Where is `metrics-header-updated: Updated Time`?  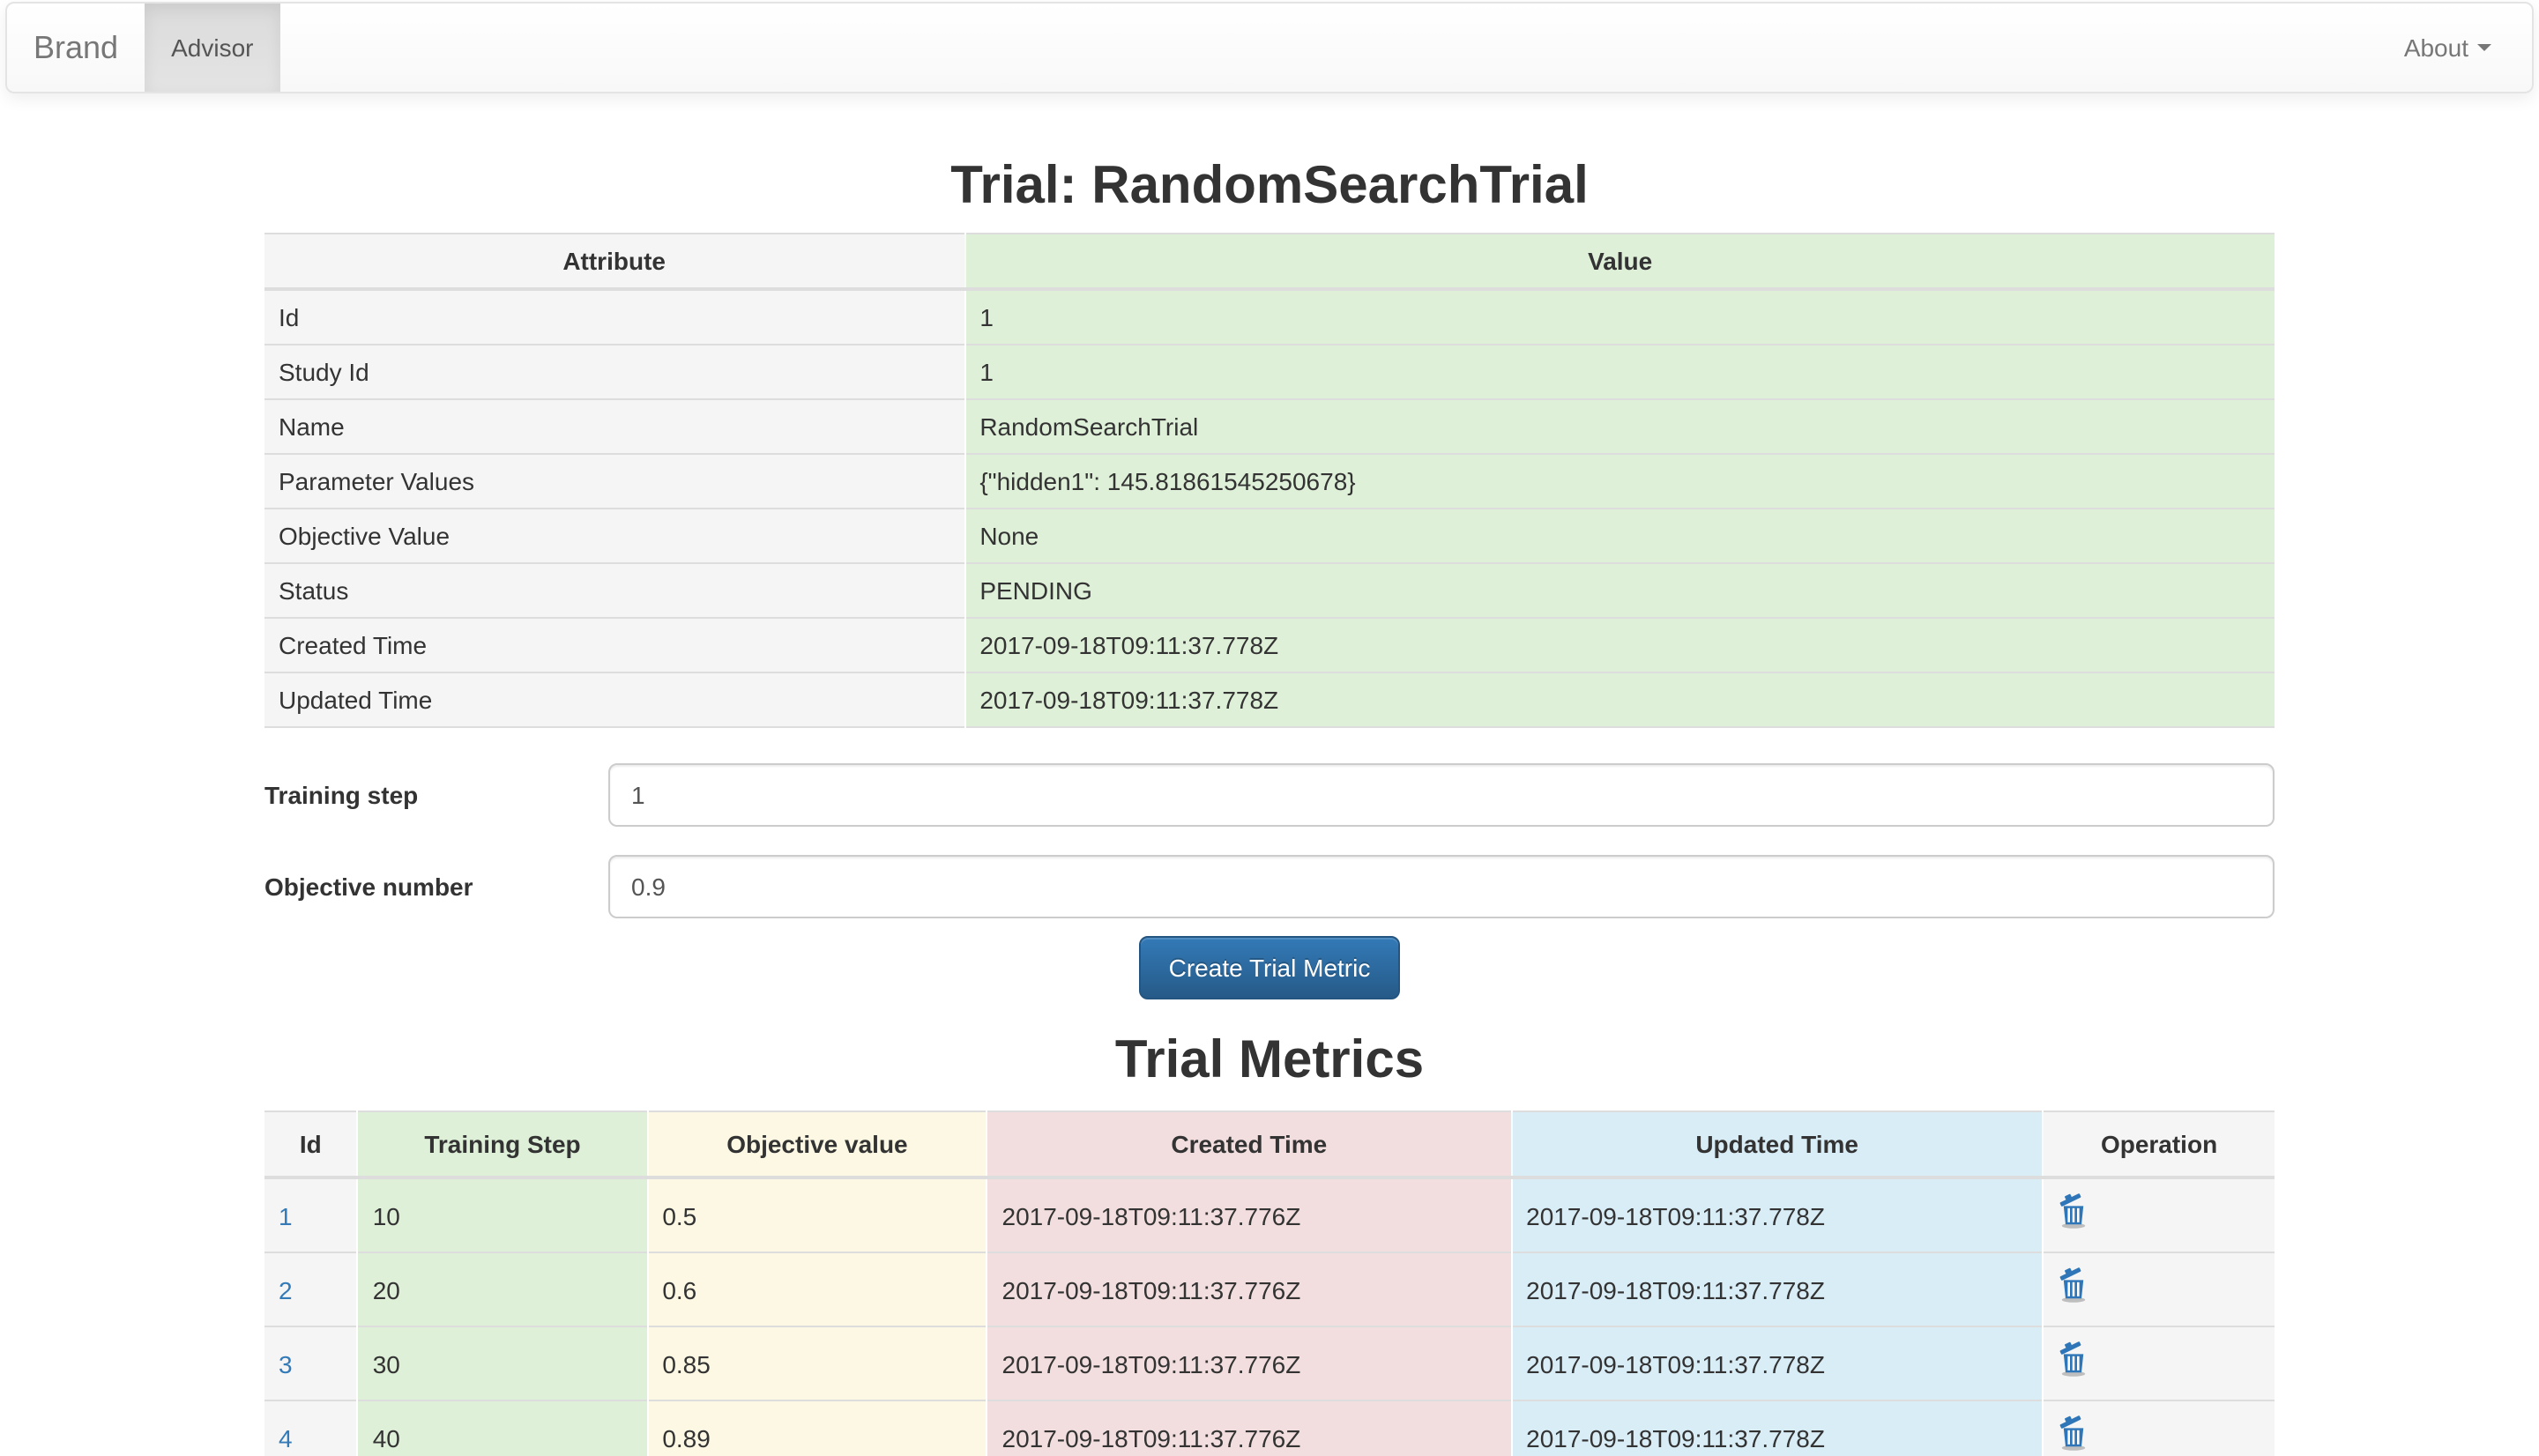
metrics-header-updated: Updated Time is located at coordinates (1777, 1145).